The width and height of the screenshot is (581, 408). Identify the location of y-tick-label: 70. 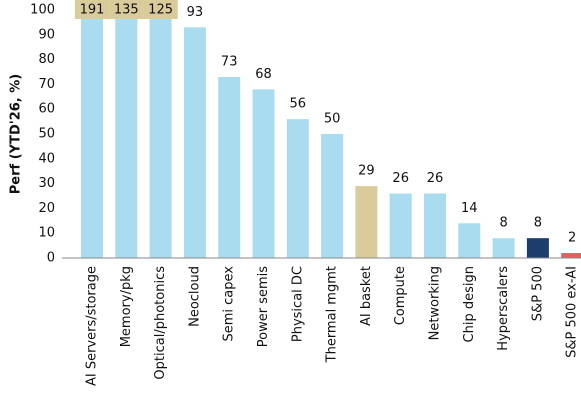
(46, 84).